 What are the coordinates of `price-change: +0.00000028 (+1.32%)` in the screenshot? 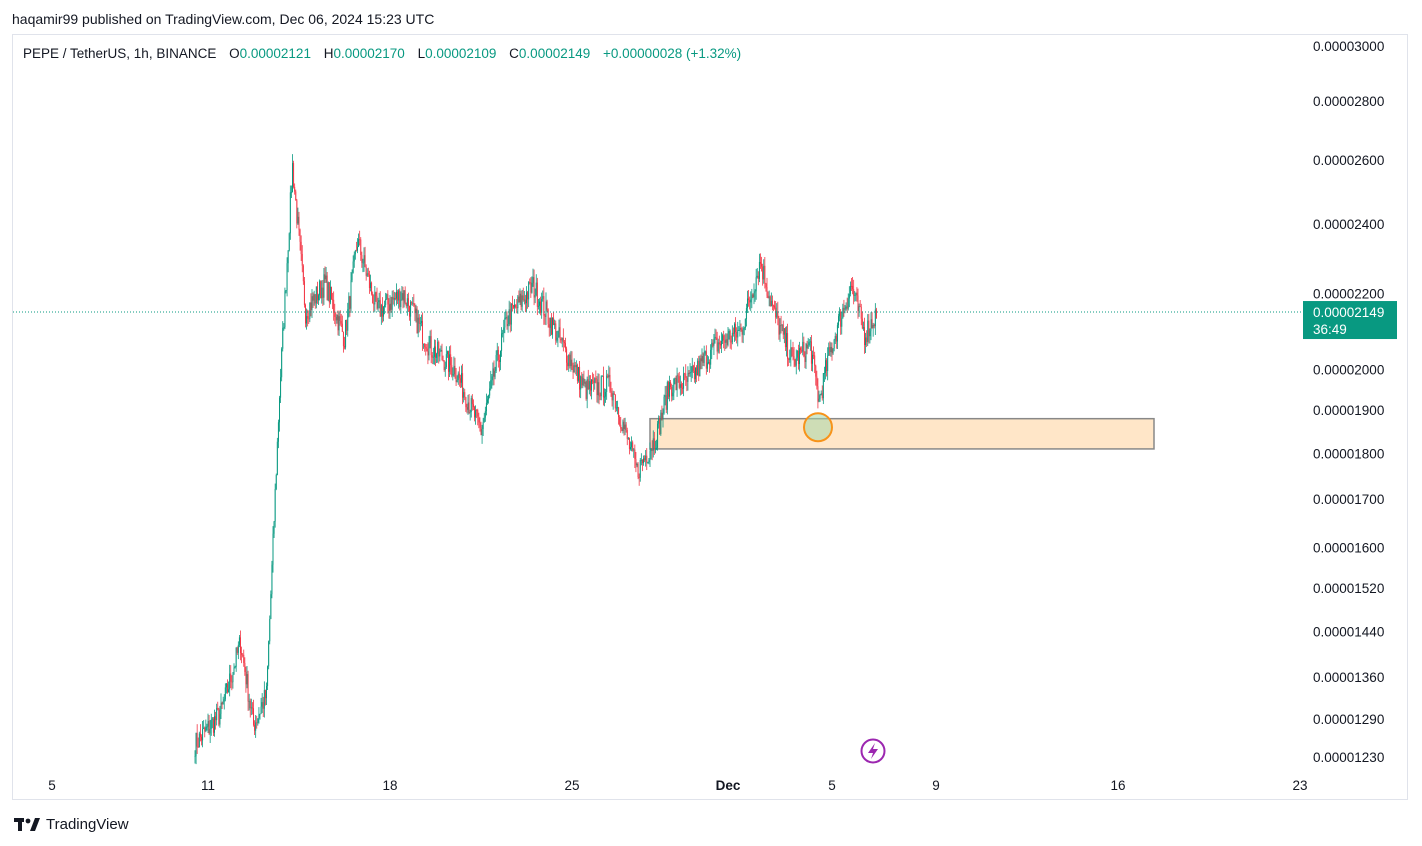 It's located at (672, 53).